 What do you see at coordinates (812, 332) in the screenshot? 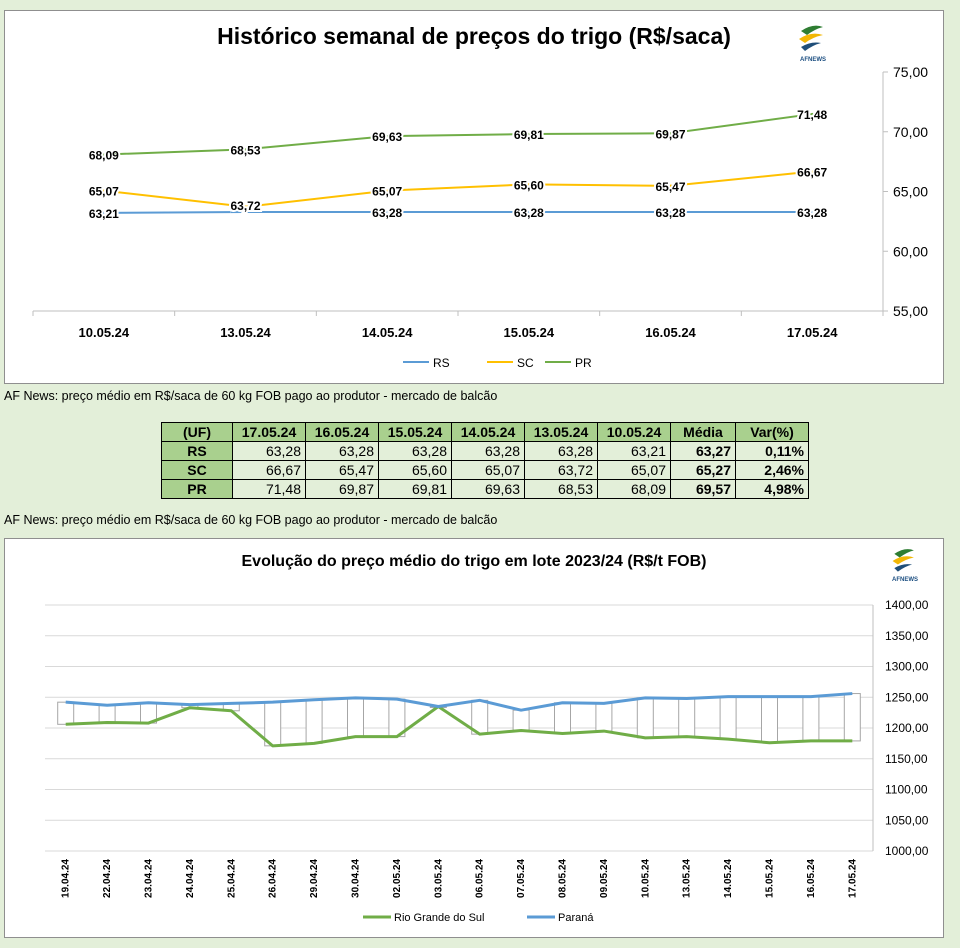
I see `x-tick-label: 17.05.24` at bounding box center [812, 332].